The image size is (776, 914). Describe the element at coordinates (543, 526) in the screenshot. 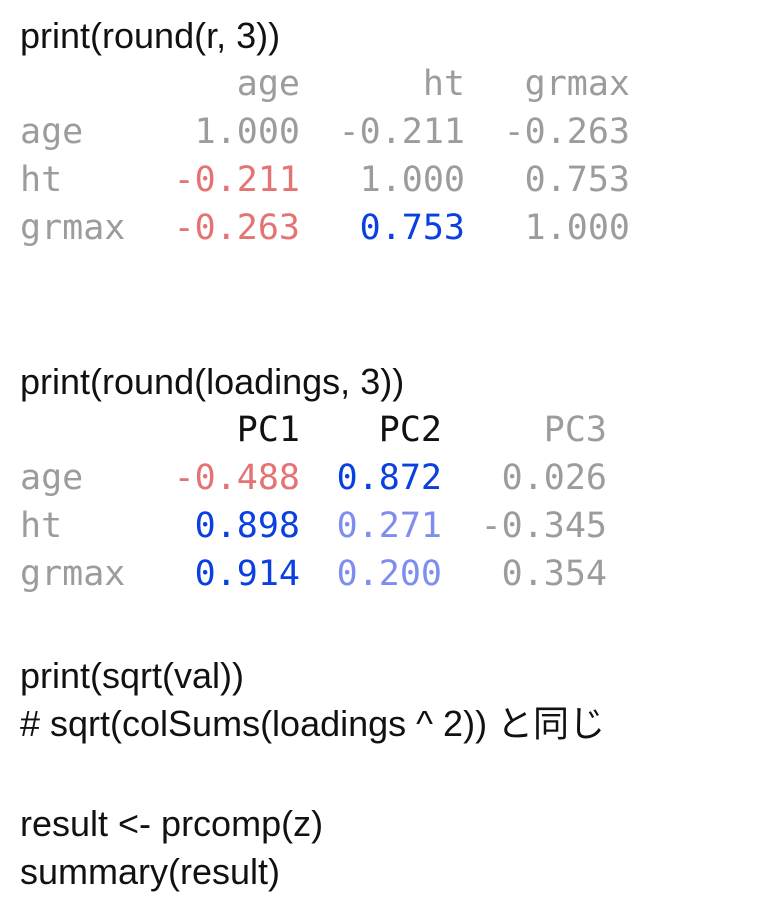

I see `matrix-value: -0.345` at that location.